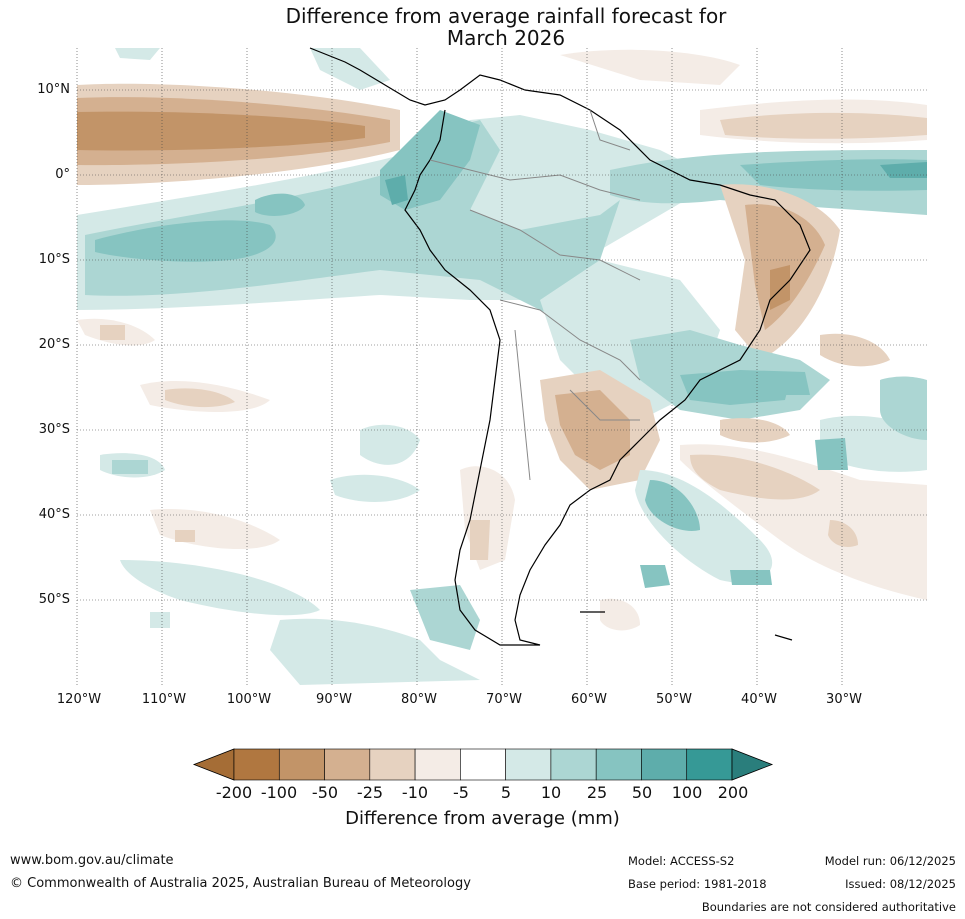 The image size is (965, 919). Describe the element at coordinates (164, 699) in the screenshot. I see `lon-label: 110°W` at that location.